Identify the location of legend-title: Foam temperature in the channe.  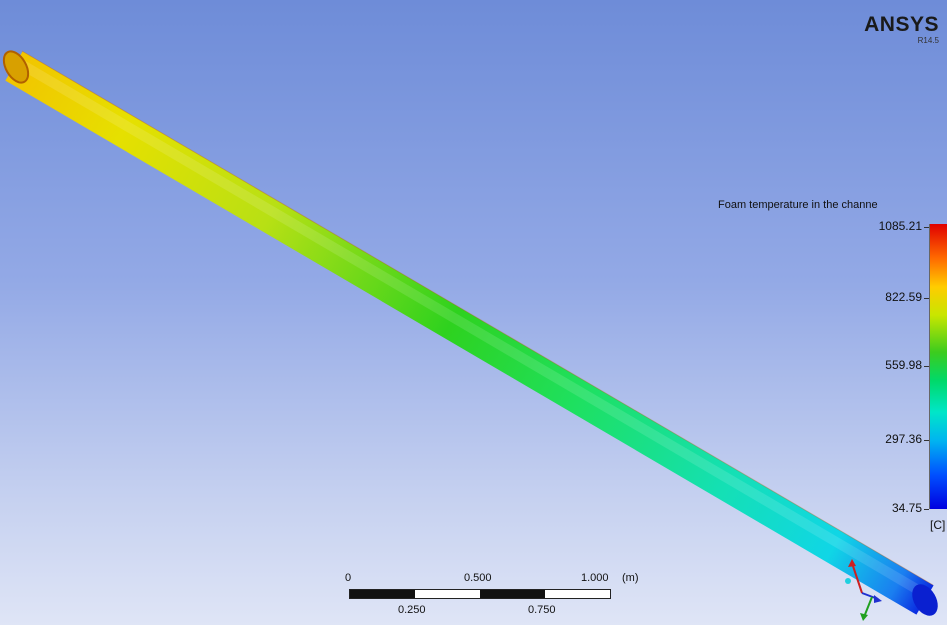
(798, 205).